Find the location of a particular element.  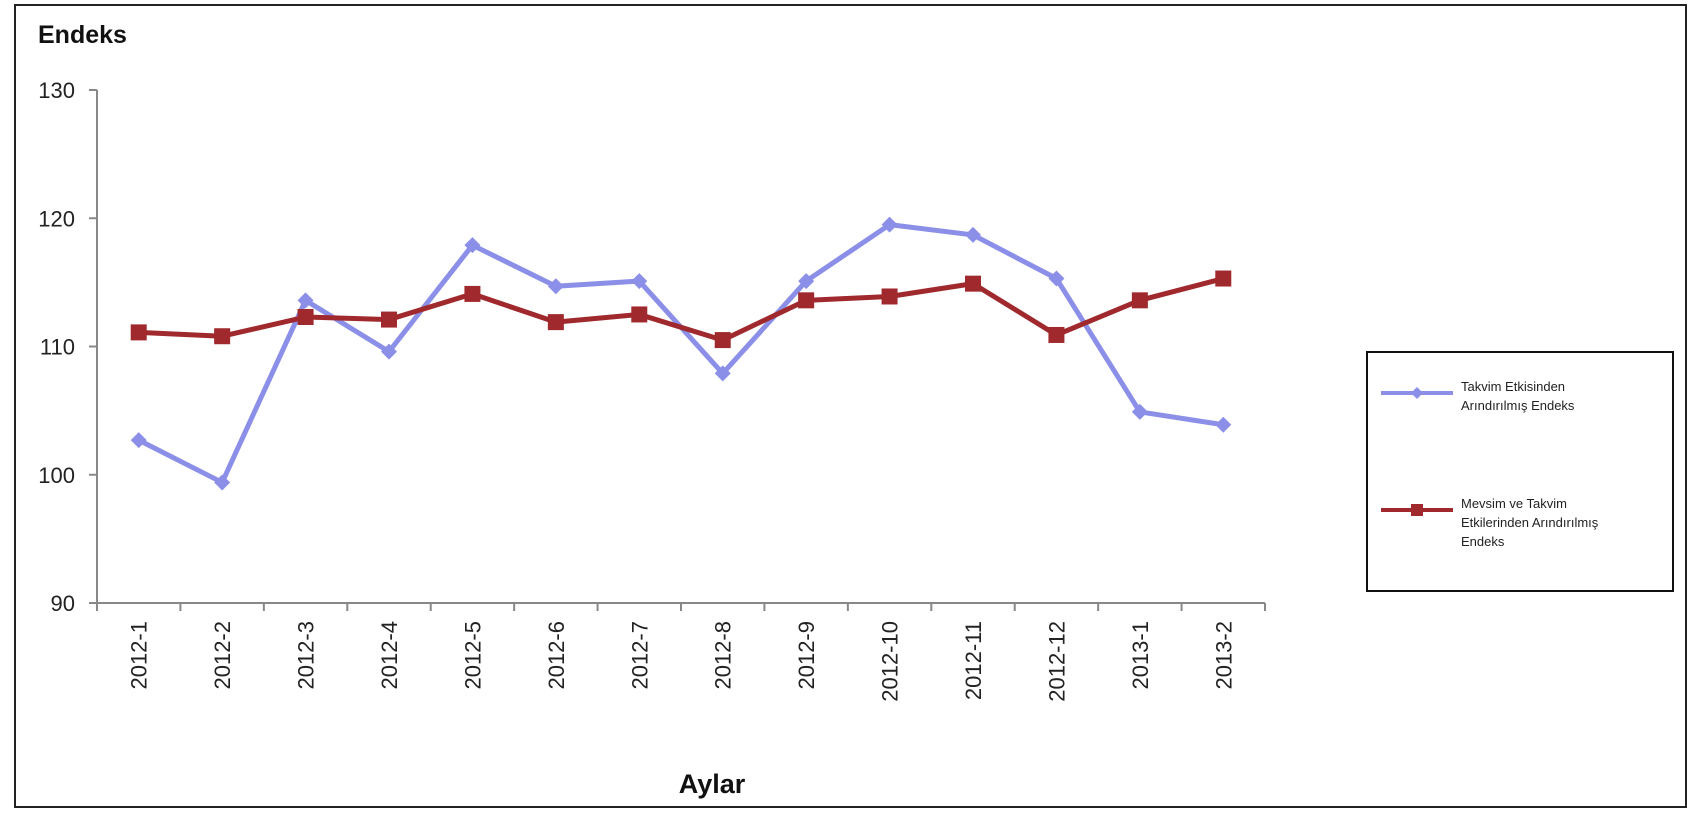

x-tick-label: 2013-1 is located at coordinates (1140, 655).